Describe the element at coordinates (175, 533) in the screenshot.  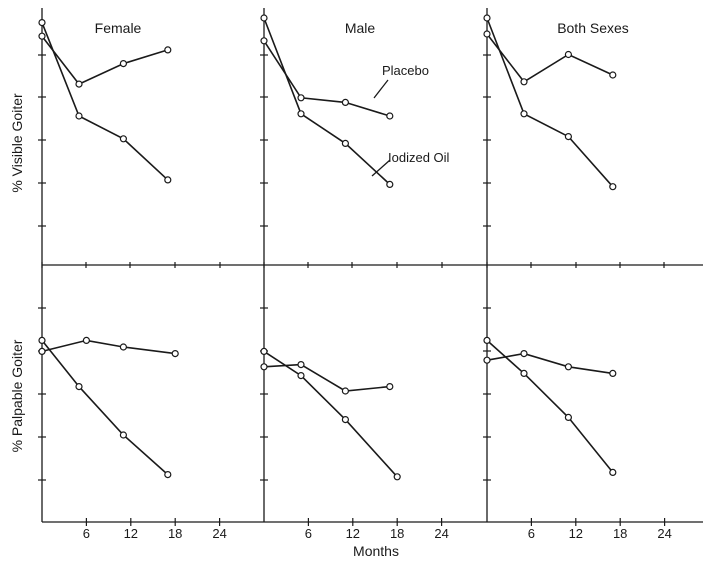
I see `x-tick-label-female-18: 18` at that location.